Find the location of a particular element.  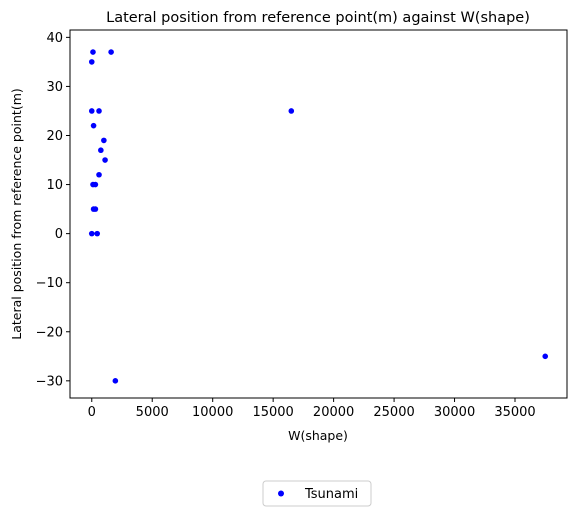

y-axis-label: Lateral position from reference point(m) is located at coordinates (16, 213).